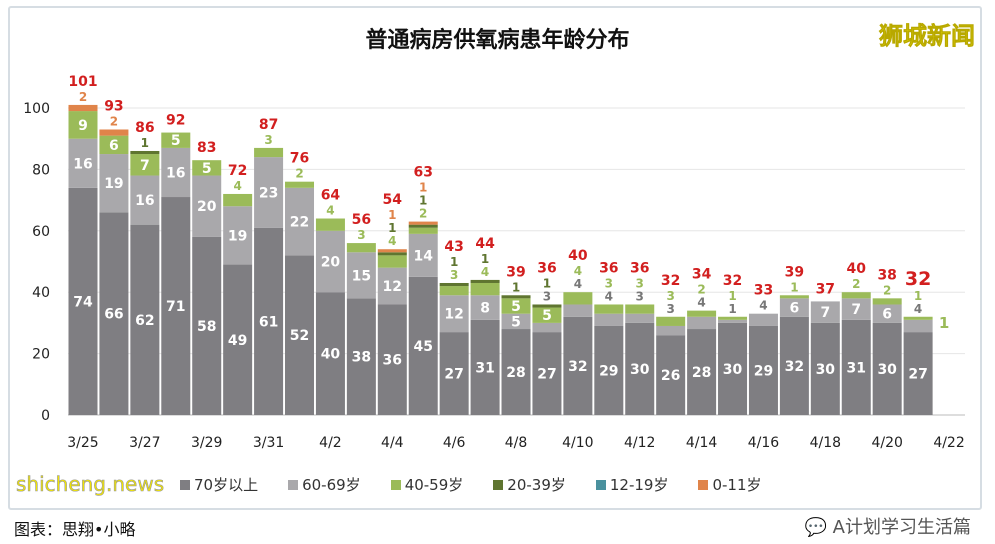 This screenshot has width=995, height=544. What do you see at coordinates (41, 170) in the screenshot?
I see `y-tick-label: 80` at bounding box center [41, 170].